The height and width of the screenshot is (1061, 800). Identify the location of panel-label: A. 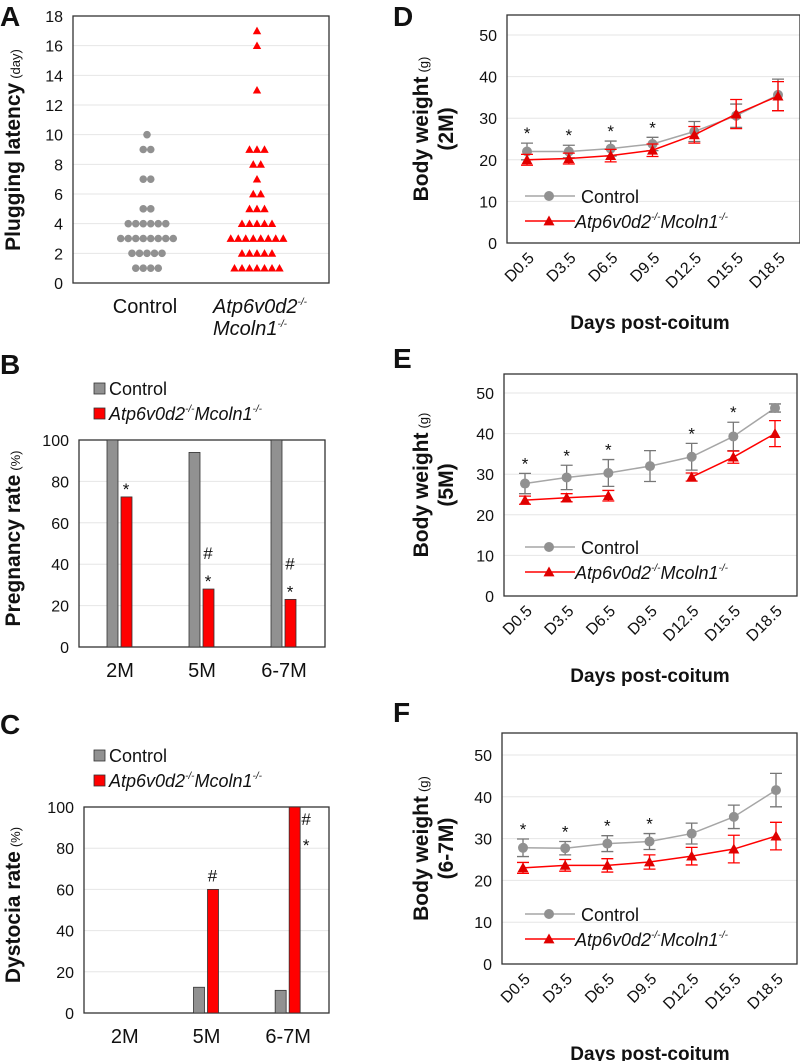
(10, 16).